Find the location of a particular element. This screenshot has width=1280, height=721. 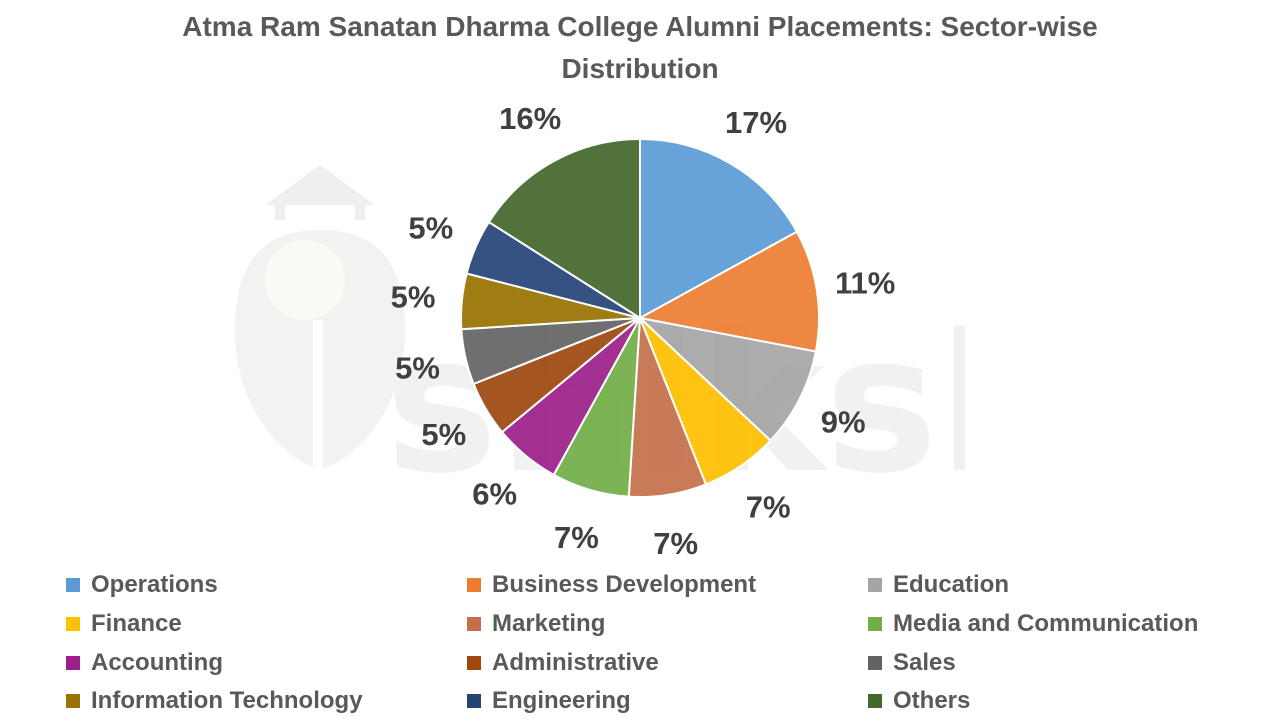

legend-item-marketing: Marketing is located at coordinates (667, 624).